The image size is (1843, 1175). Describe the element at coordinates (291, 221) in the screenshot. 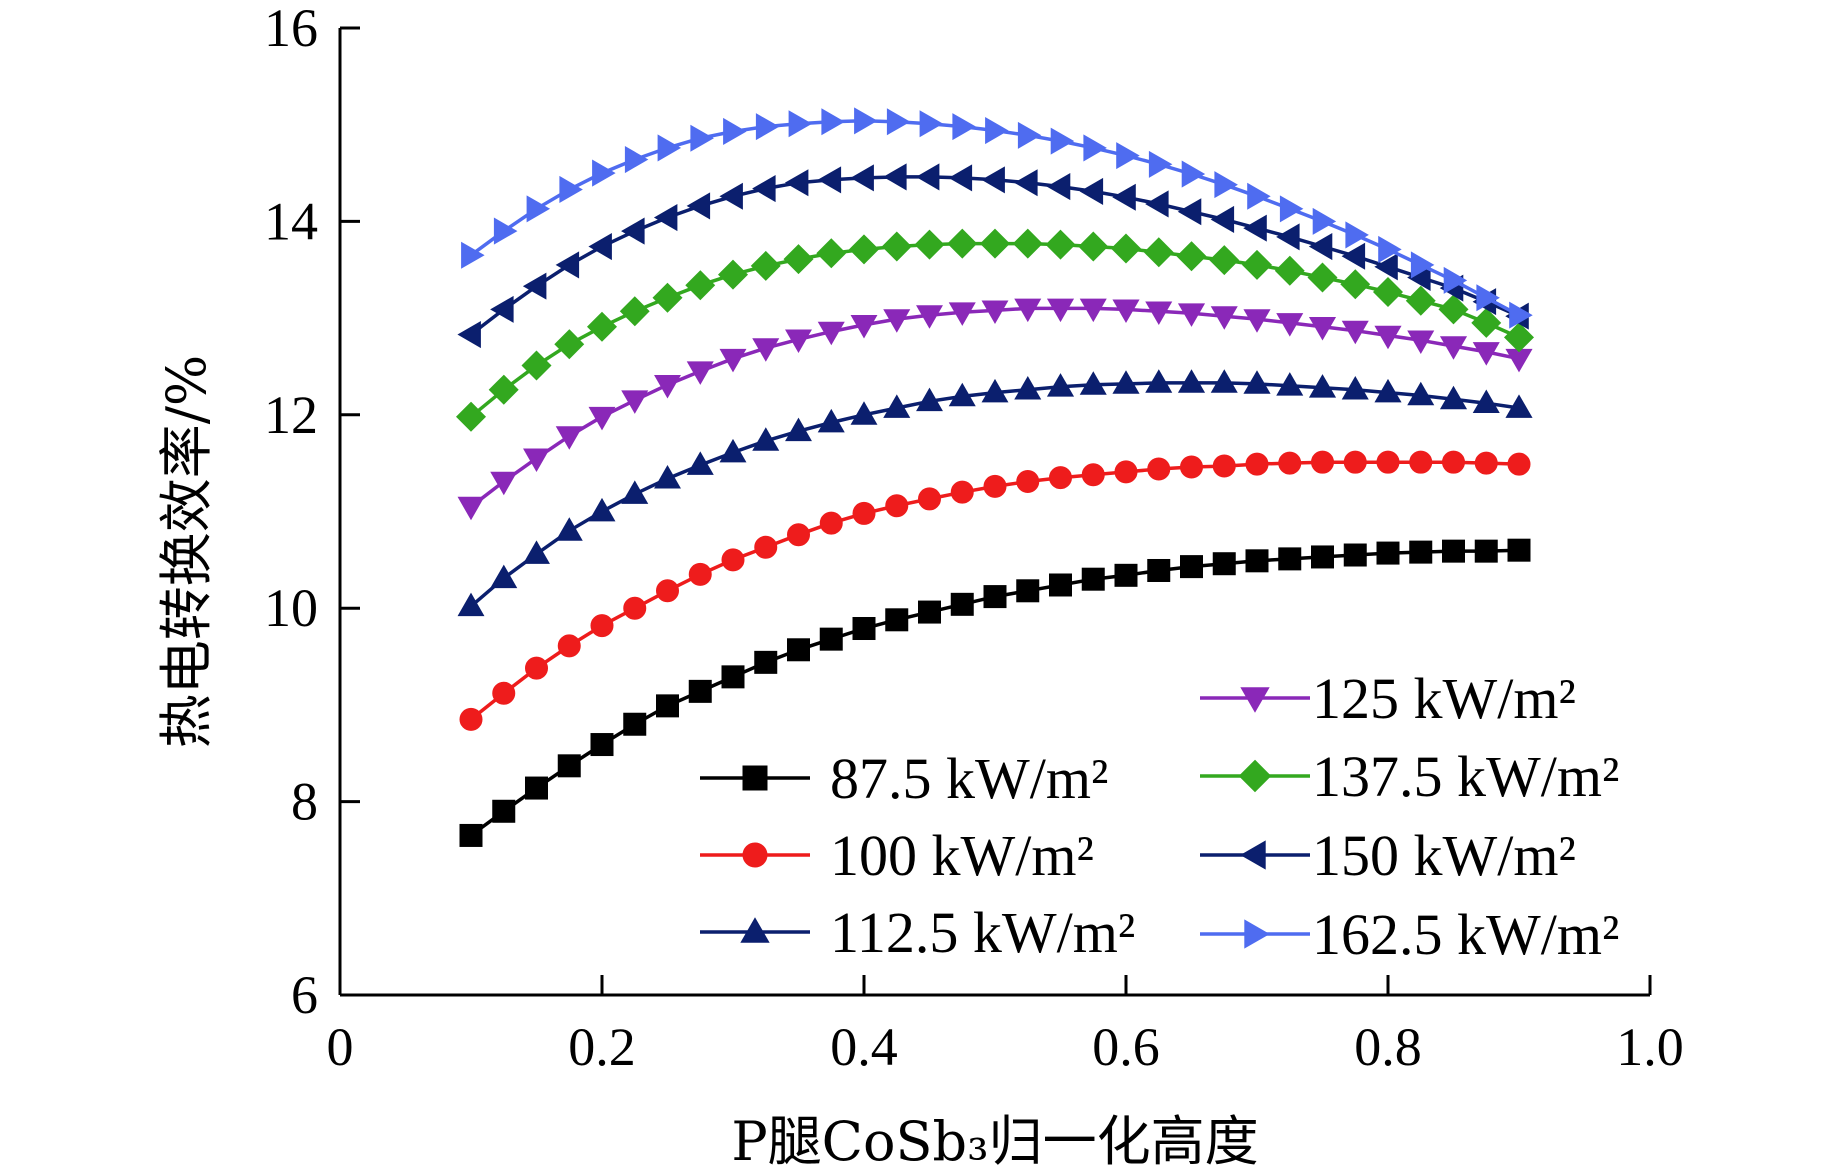

I see `y-tick-label: 14` at that location.